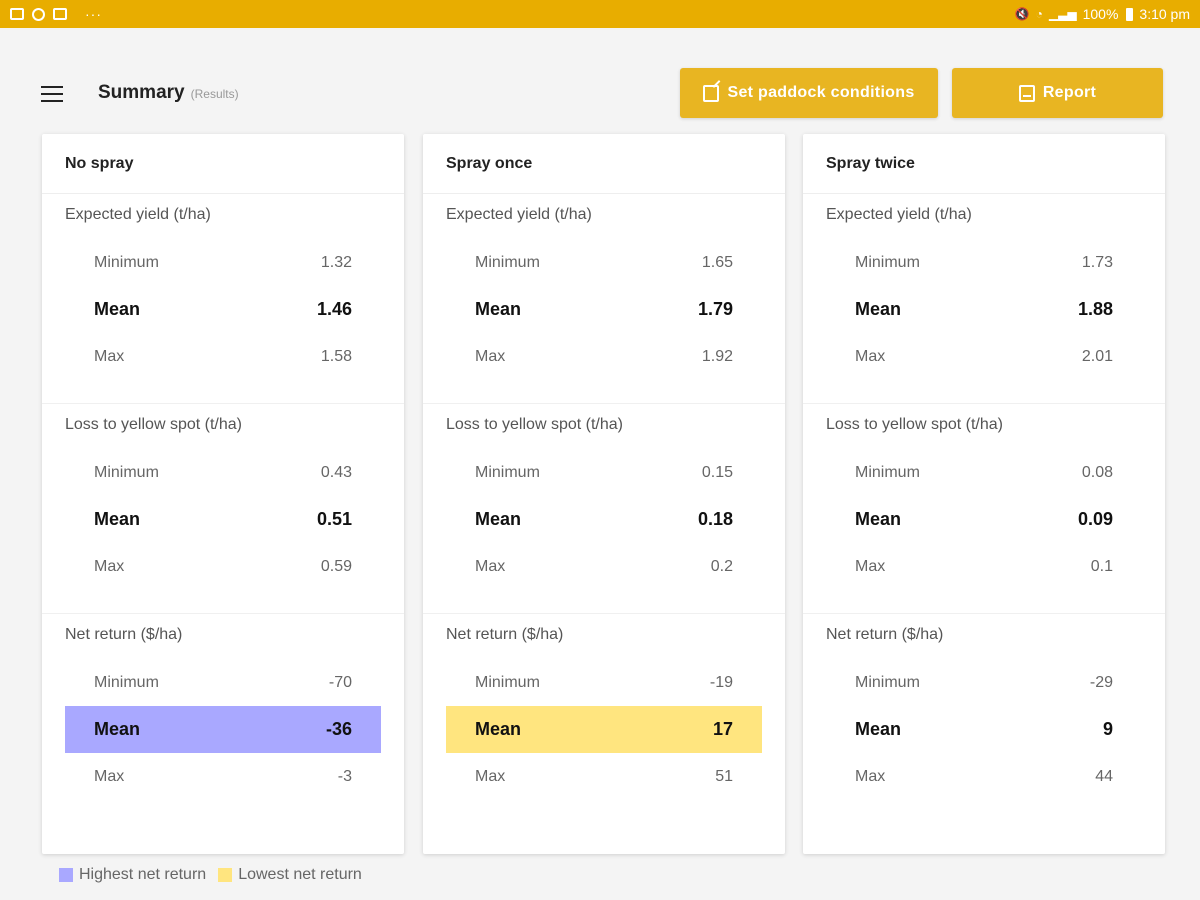 This screenshot has width=1200, height=900. What do you see at coordinates (93, 14) in the screenshot?
I see `more-notifications-icon: ···` at bounding box center [93, 14].